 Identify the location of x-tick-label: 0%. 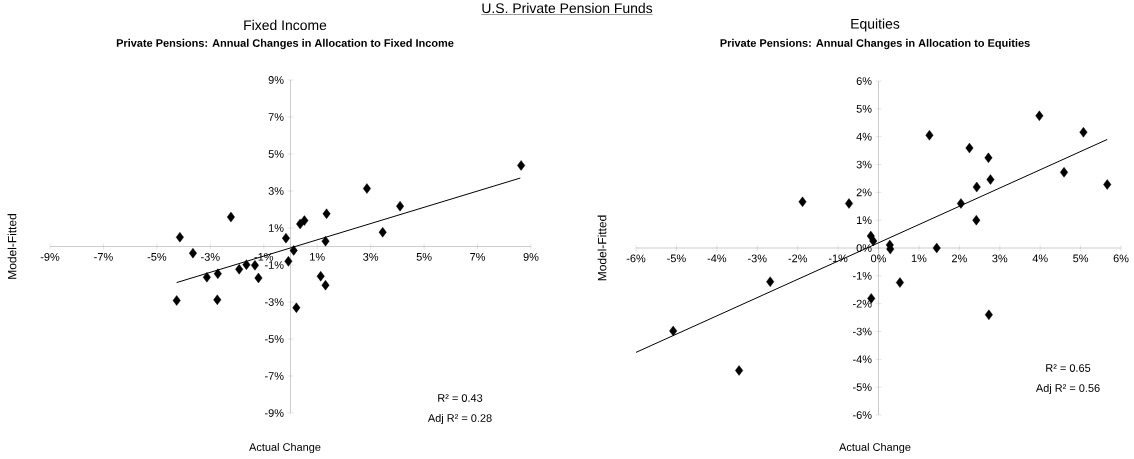
(879, 258).